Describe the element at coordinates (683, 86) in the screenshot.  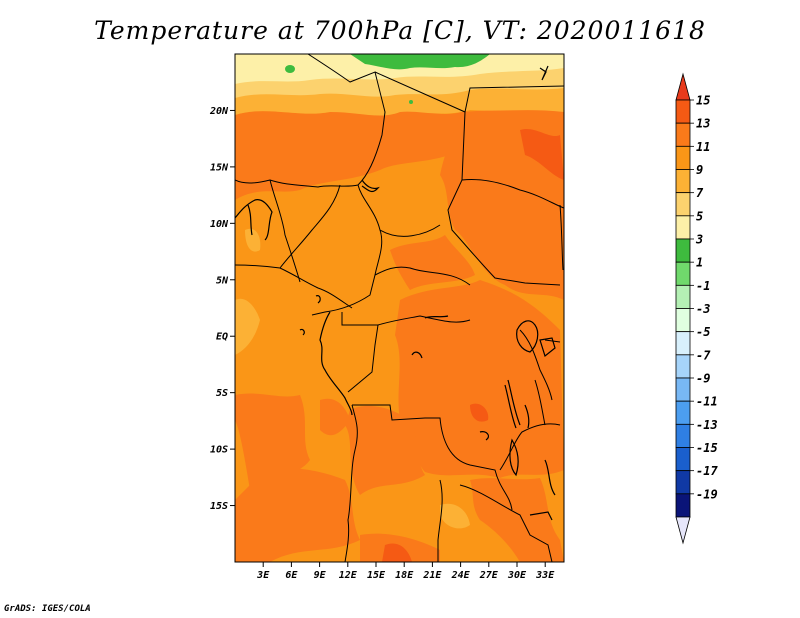
I see `colorbar-top-arrow` at that location.